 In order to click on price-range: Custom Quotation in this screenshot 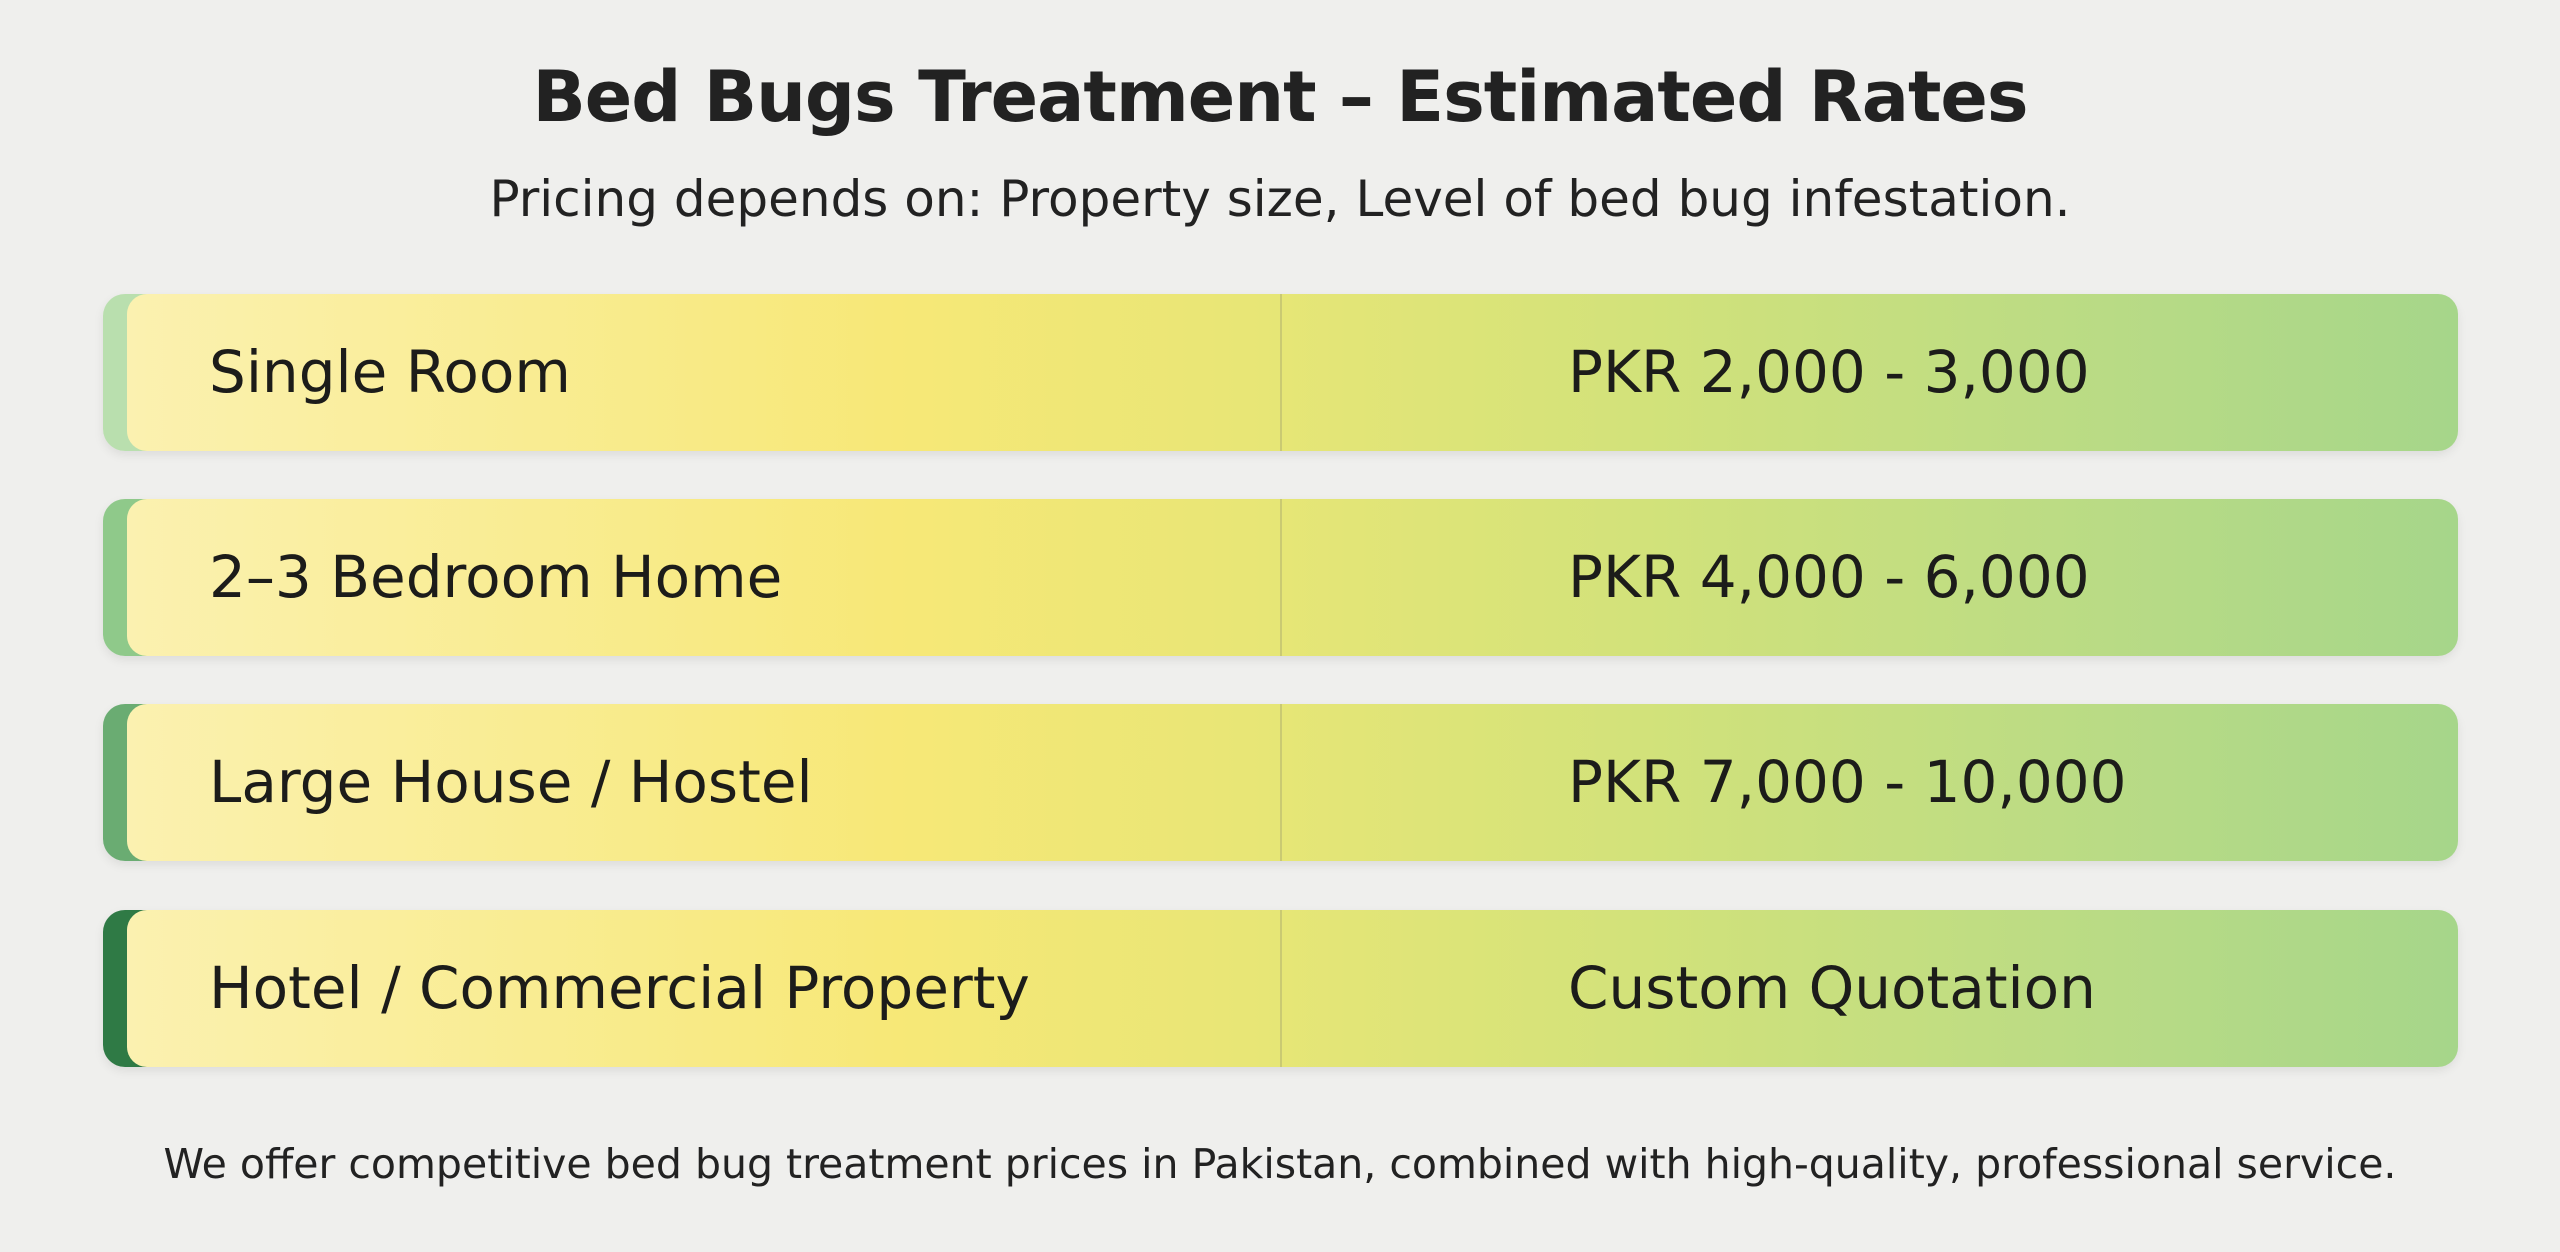, I will do `click(1832, 988)`.